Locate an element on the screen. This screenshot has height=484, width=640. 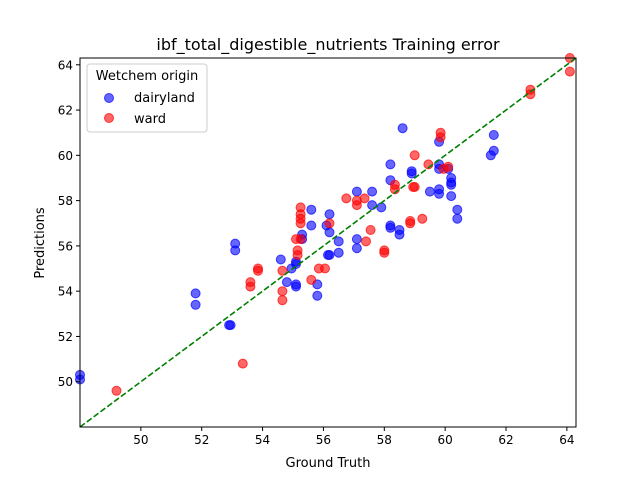
y-axis-ticks: 50 52 54 56 58 60 62 64 is located at coordinates (69, 223).